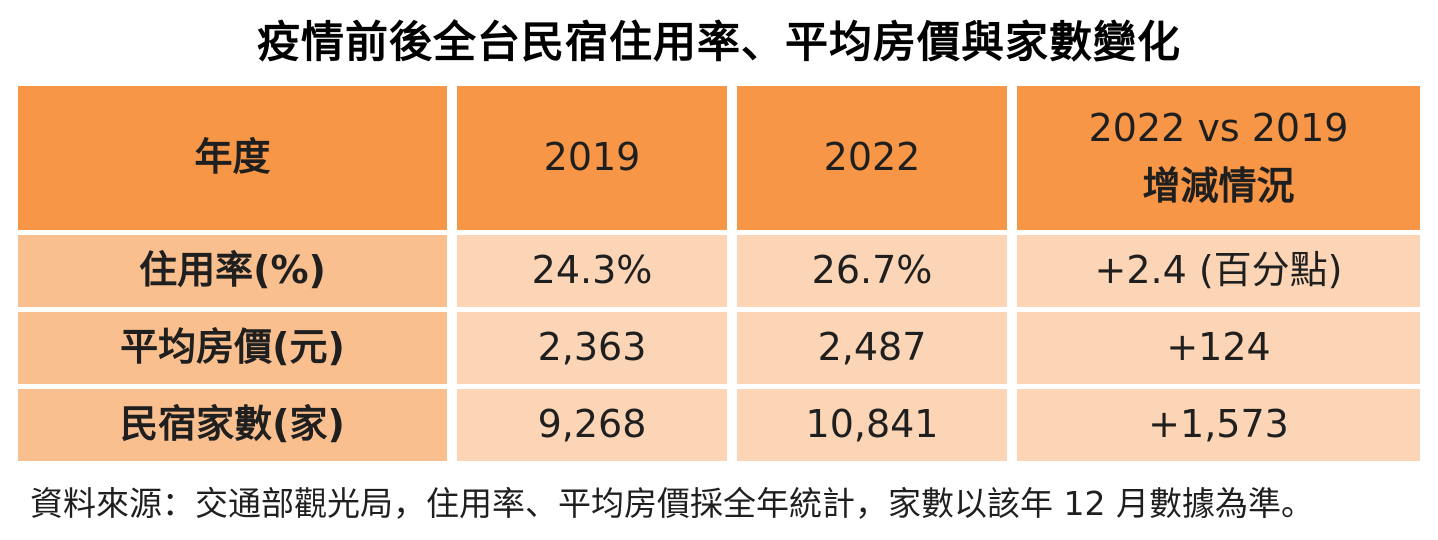 This screenshot has height=540, width=1438. I want to click on header-cell-delta: 2022 vs 2019 增減情況, so click(1218, 157).